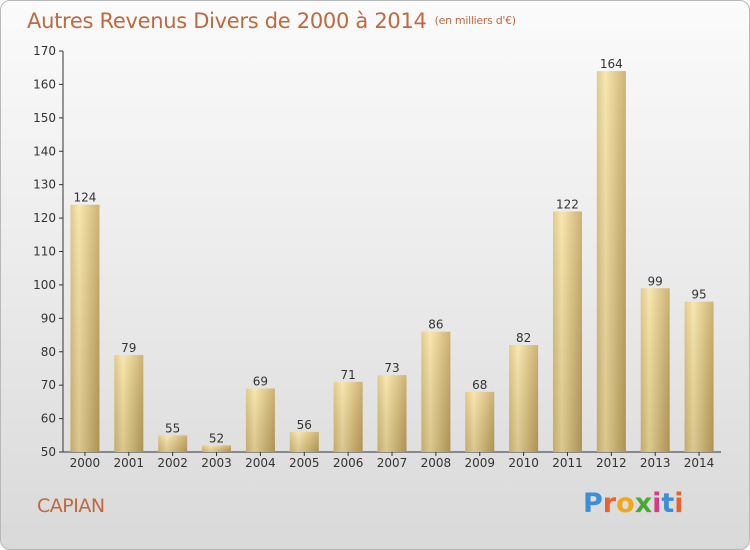 This screenshot has width=750, height=550. Describe the element at coordinates (643, 503) in the screenshot. I see `logo-letter: x` at that location.